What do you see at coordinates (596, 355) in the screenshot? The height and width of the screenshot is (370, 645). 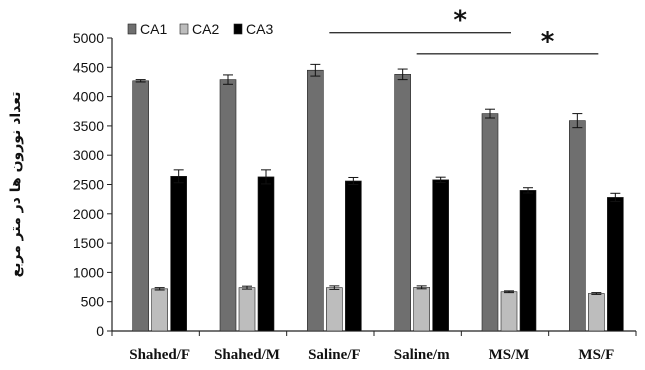 I see `x-tick-label-ms-f: MS/F` at bounding box center [596, 355].